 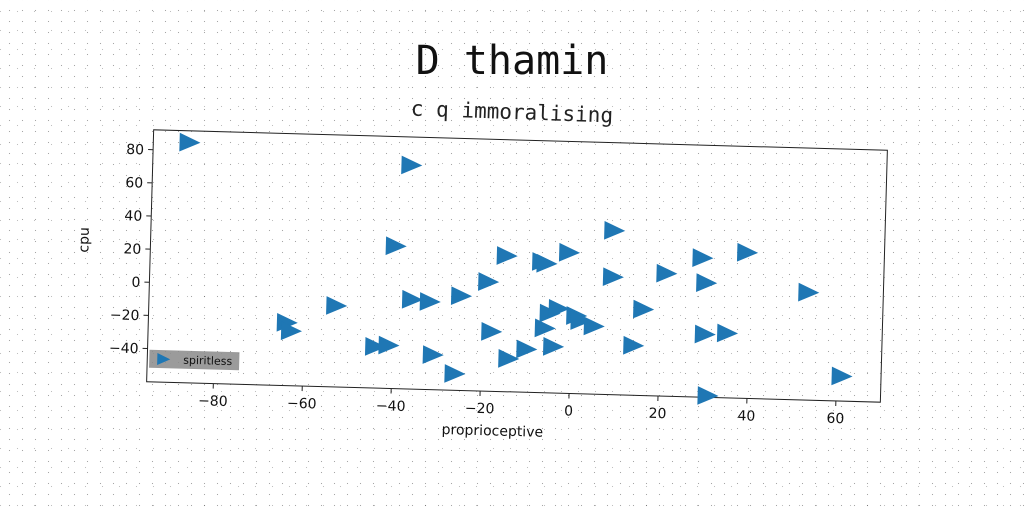 What do you see at coordinates (84, 240) in the screenshot?
I see `y-axis-label: cpu` at bounding box center [84, 240].